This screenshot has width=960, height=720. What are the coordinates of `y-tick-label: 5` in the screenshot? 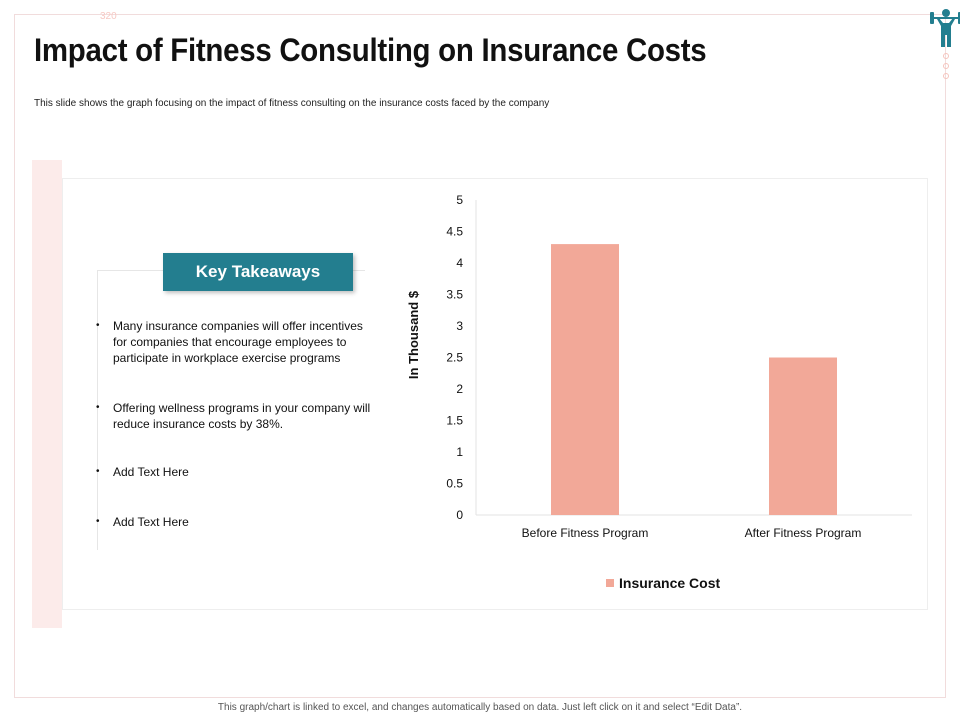 It's located at (459, 200).